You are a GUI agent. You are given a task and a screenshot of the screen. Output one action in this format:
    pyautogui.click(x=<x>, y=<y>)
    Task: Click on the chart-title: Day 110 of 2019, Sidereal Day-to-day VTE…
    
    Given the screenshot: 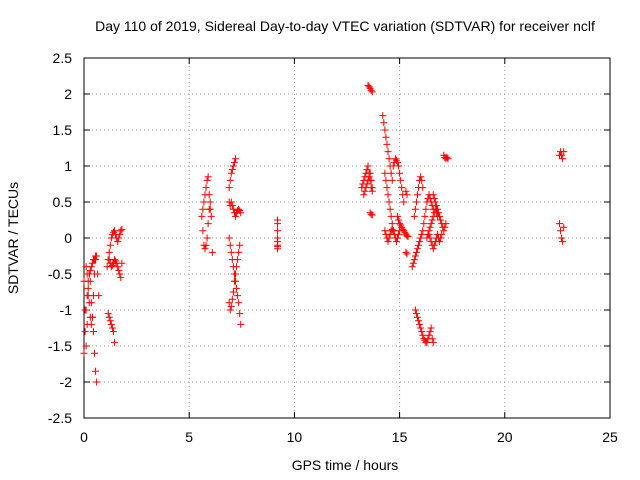 What is the action you would take?
    pyautogui.click(x=345, y=26)
    